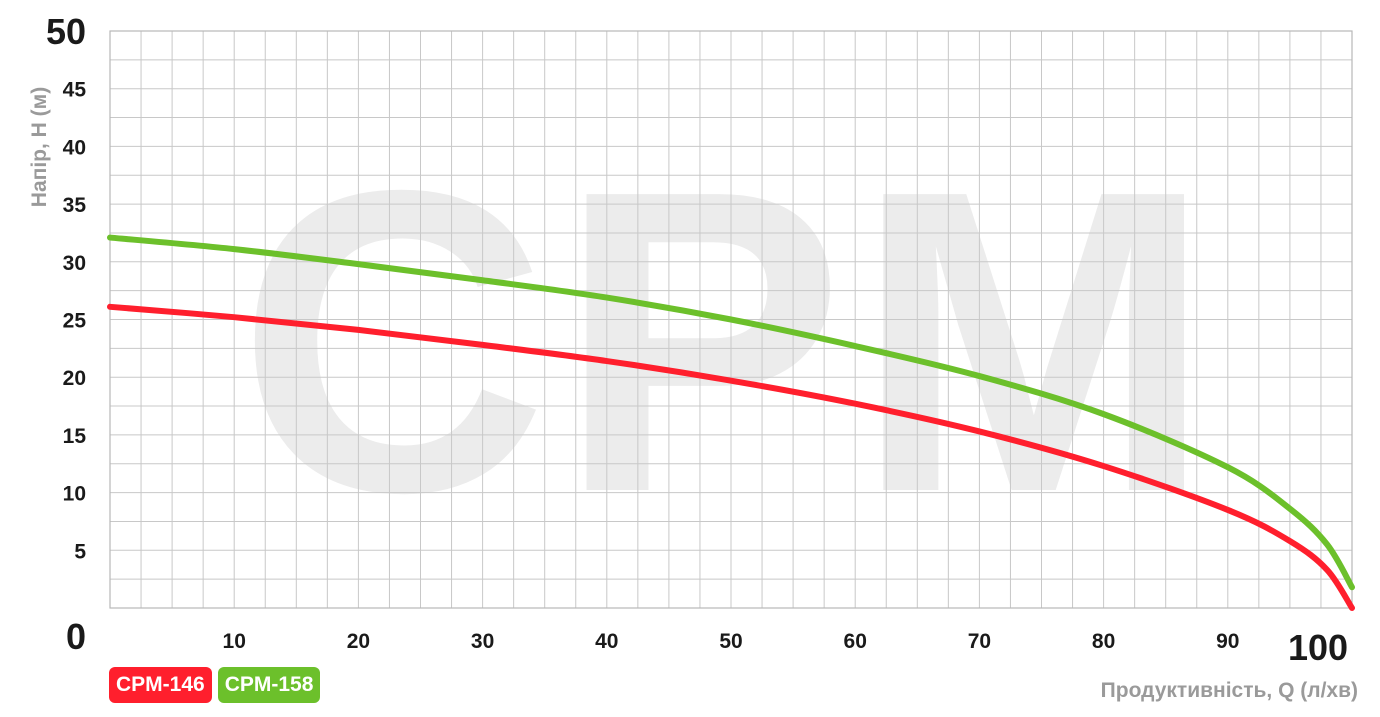 The width and height of the screenshot is (1380, 717). What do you see at coordinates (39, 147) in the screenshot?
I see `y-axis-title: Напір, H (м)` at bounding box center [39, 147].